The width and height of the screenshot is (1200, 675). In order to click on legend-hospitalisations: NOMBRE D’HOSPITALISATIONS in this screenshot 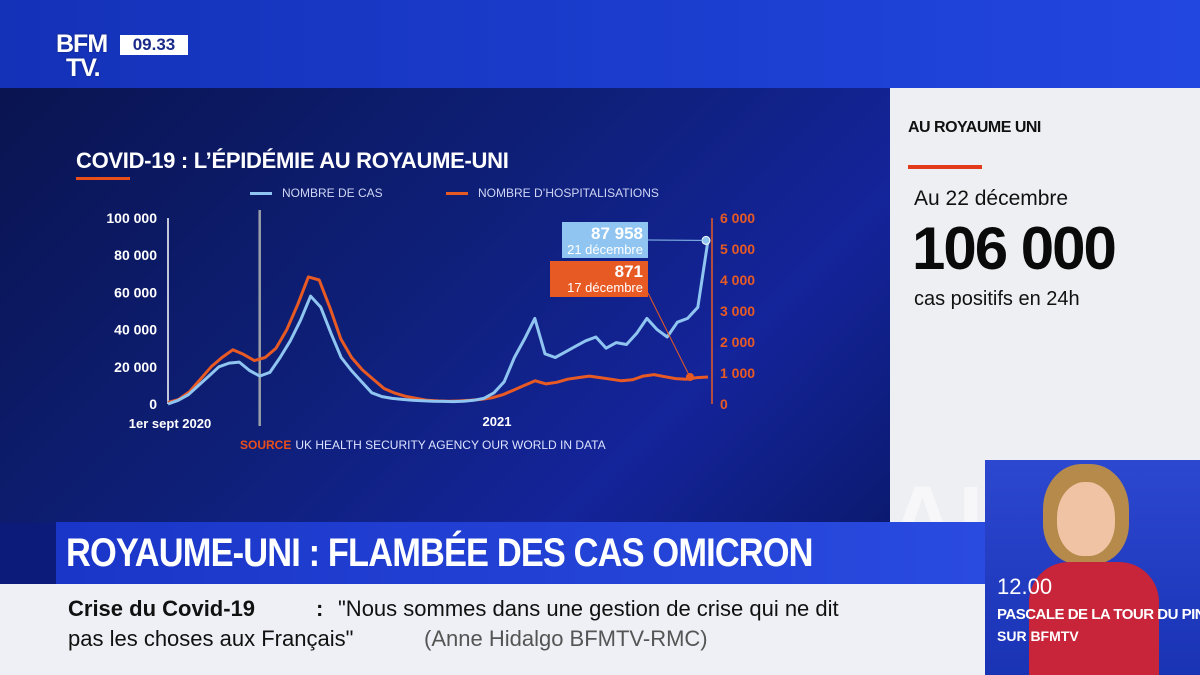, I will do `click(552, 193)`.